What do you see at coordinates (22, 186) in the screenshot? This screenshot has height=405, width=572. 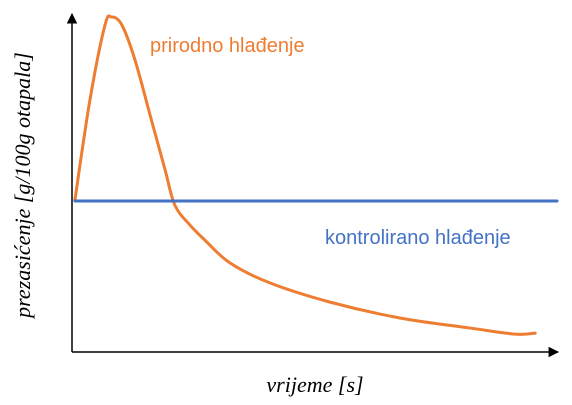 I see `y-axis-title: prezasićenje [g/100g otapala]` at bounding box center [22, 186].